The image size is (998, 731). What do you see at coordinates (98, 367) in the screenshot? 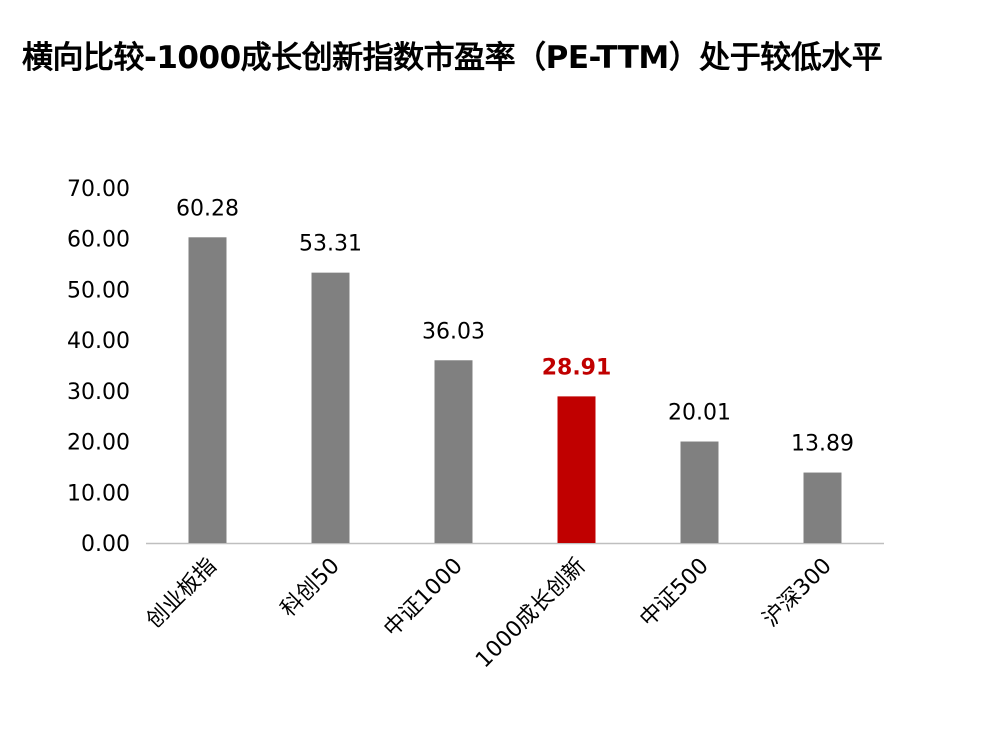
I see `y-axis-ticks: 0.00 10.00 20.00 30.00 40.00 50.00 60.00 70.00` at bounding box center [98, 367].